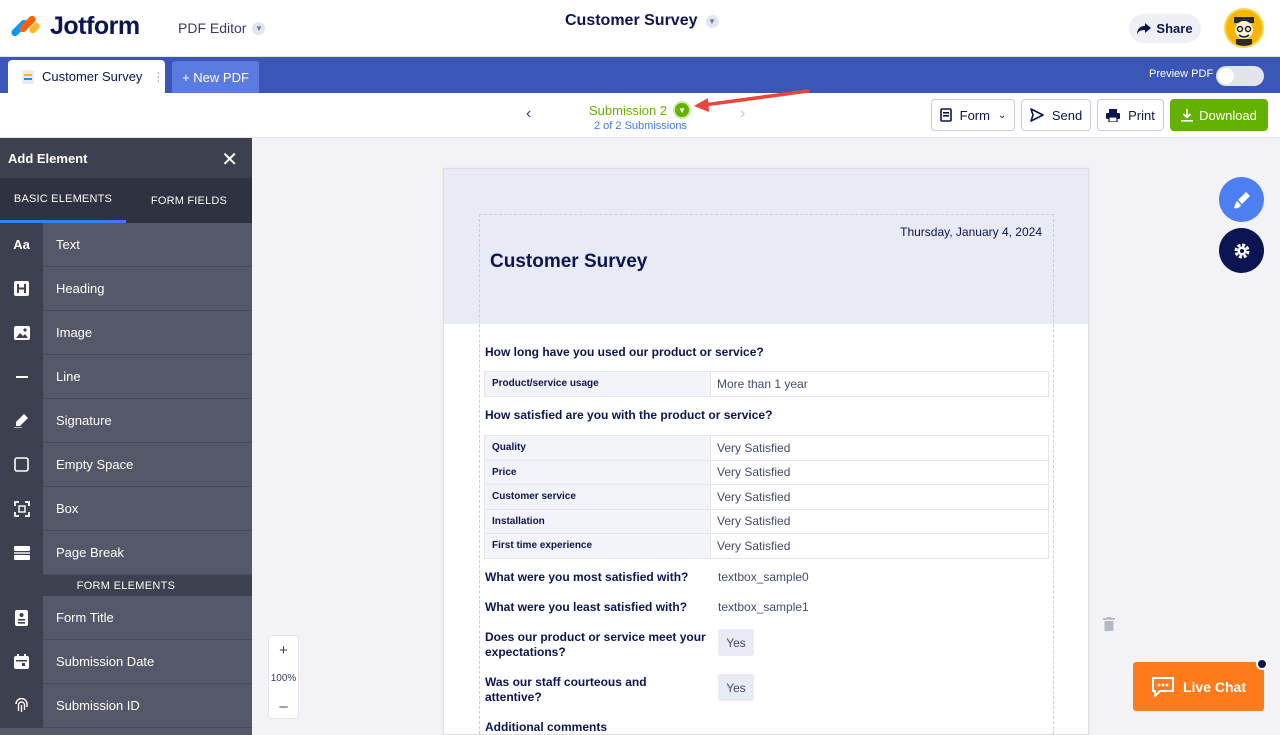 This screenshot has width=1280, height=735. What do you see at coordinates (1187, 115) in the screenshot?
I see `download-icon` at bounding box center [1187, 115].